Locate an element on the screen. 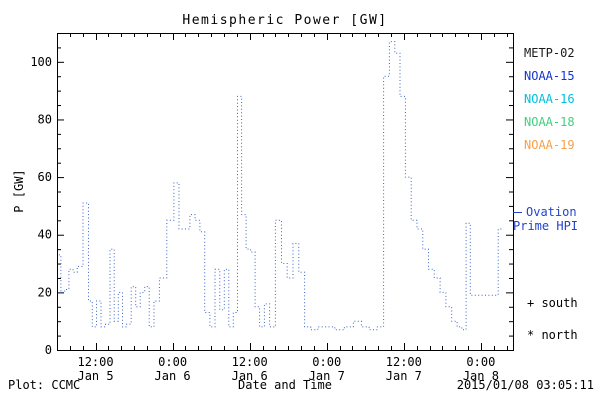 This screenshot has width=600, height=400. chart-title: Hemispheric Power [GW] is located at coordinates (285, 20).